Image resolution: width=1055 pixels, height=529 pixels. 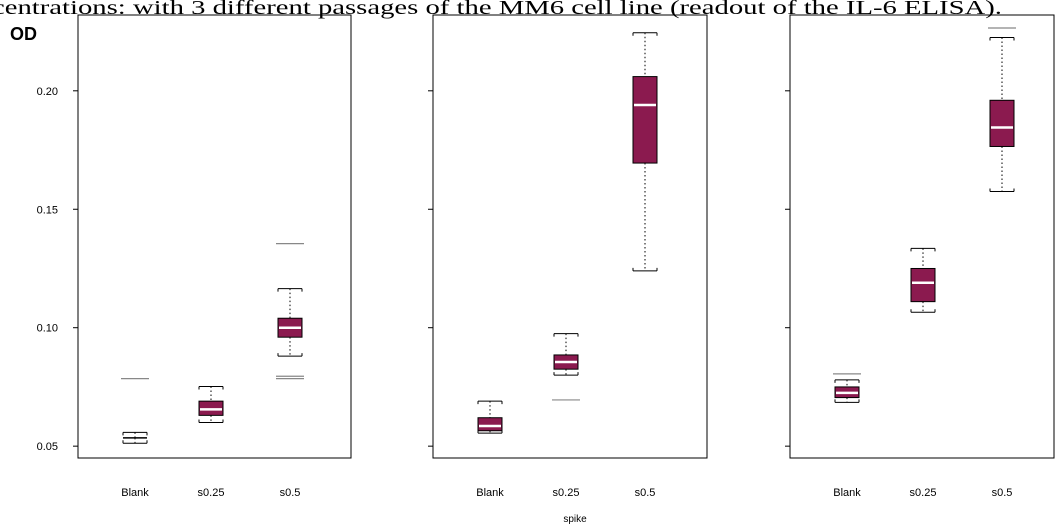 I want to click on y-tick-label: 0.05, so click(x=47, y=447).